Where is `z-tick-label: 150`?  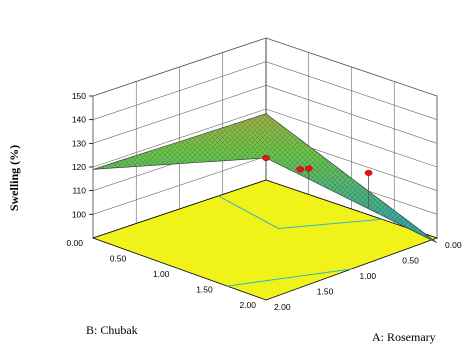
z-tick-label: 150 is located at coordinates (79, 96).